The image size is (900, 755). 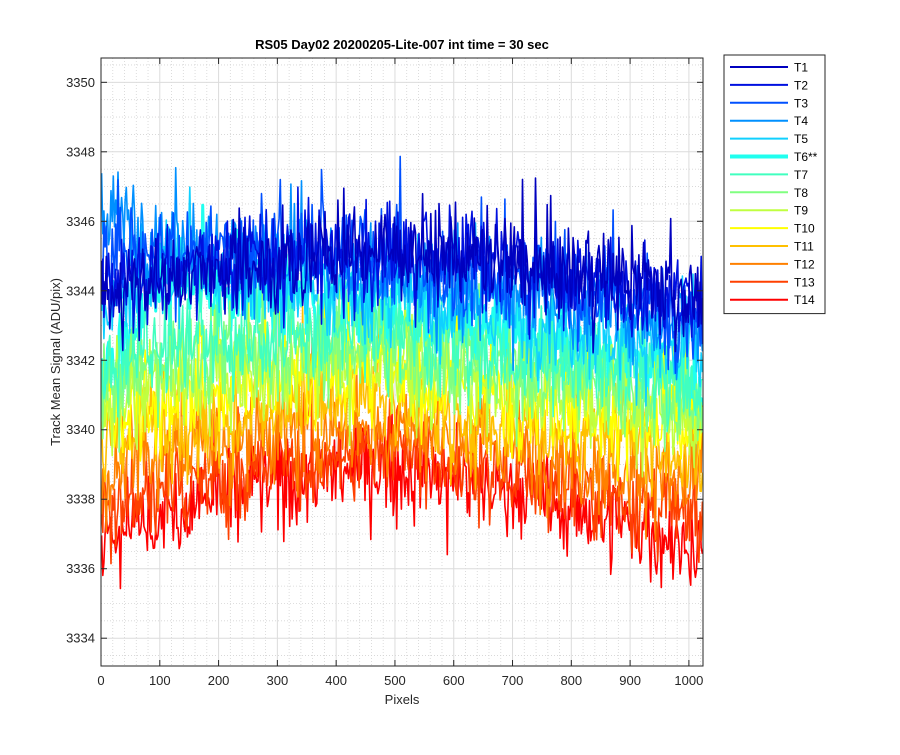 What do you see at coordinates (80, 499) in the screenshot?
I see `y-tick-label: 3338` at bounding box center [80, 499].